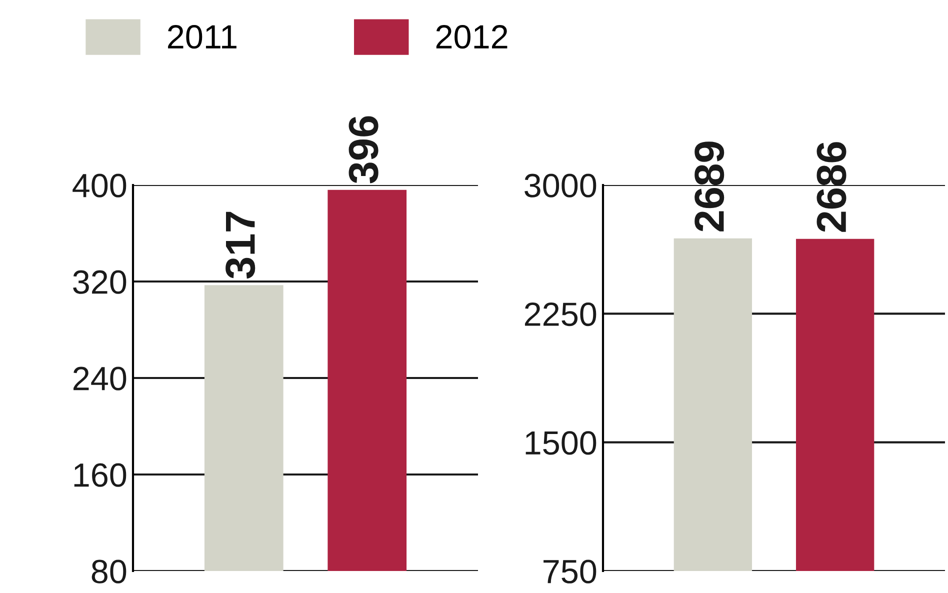 The image size is (948, 593). Describe the element at coordinates (831, 187) in the screenshot. I see `data-label: 2686` at that location.